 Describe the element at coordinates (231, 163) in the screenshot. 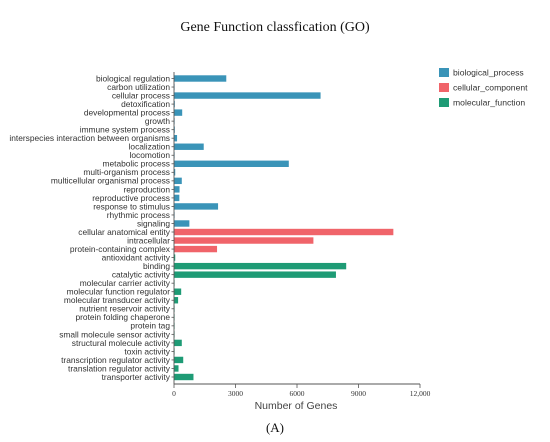

I see `bar-metabolic-process` at that location.